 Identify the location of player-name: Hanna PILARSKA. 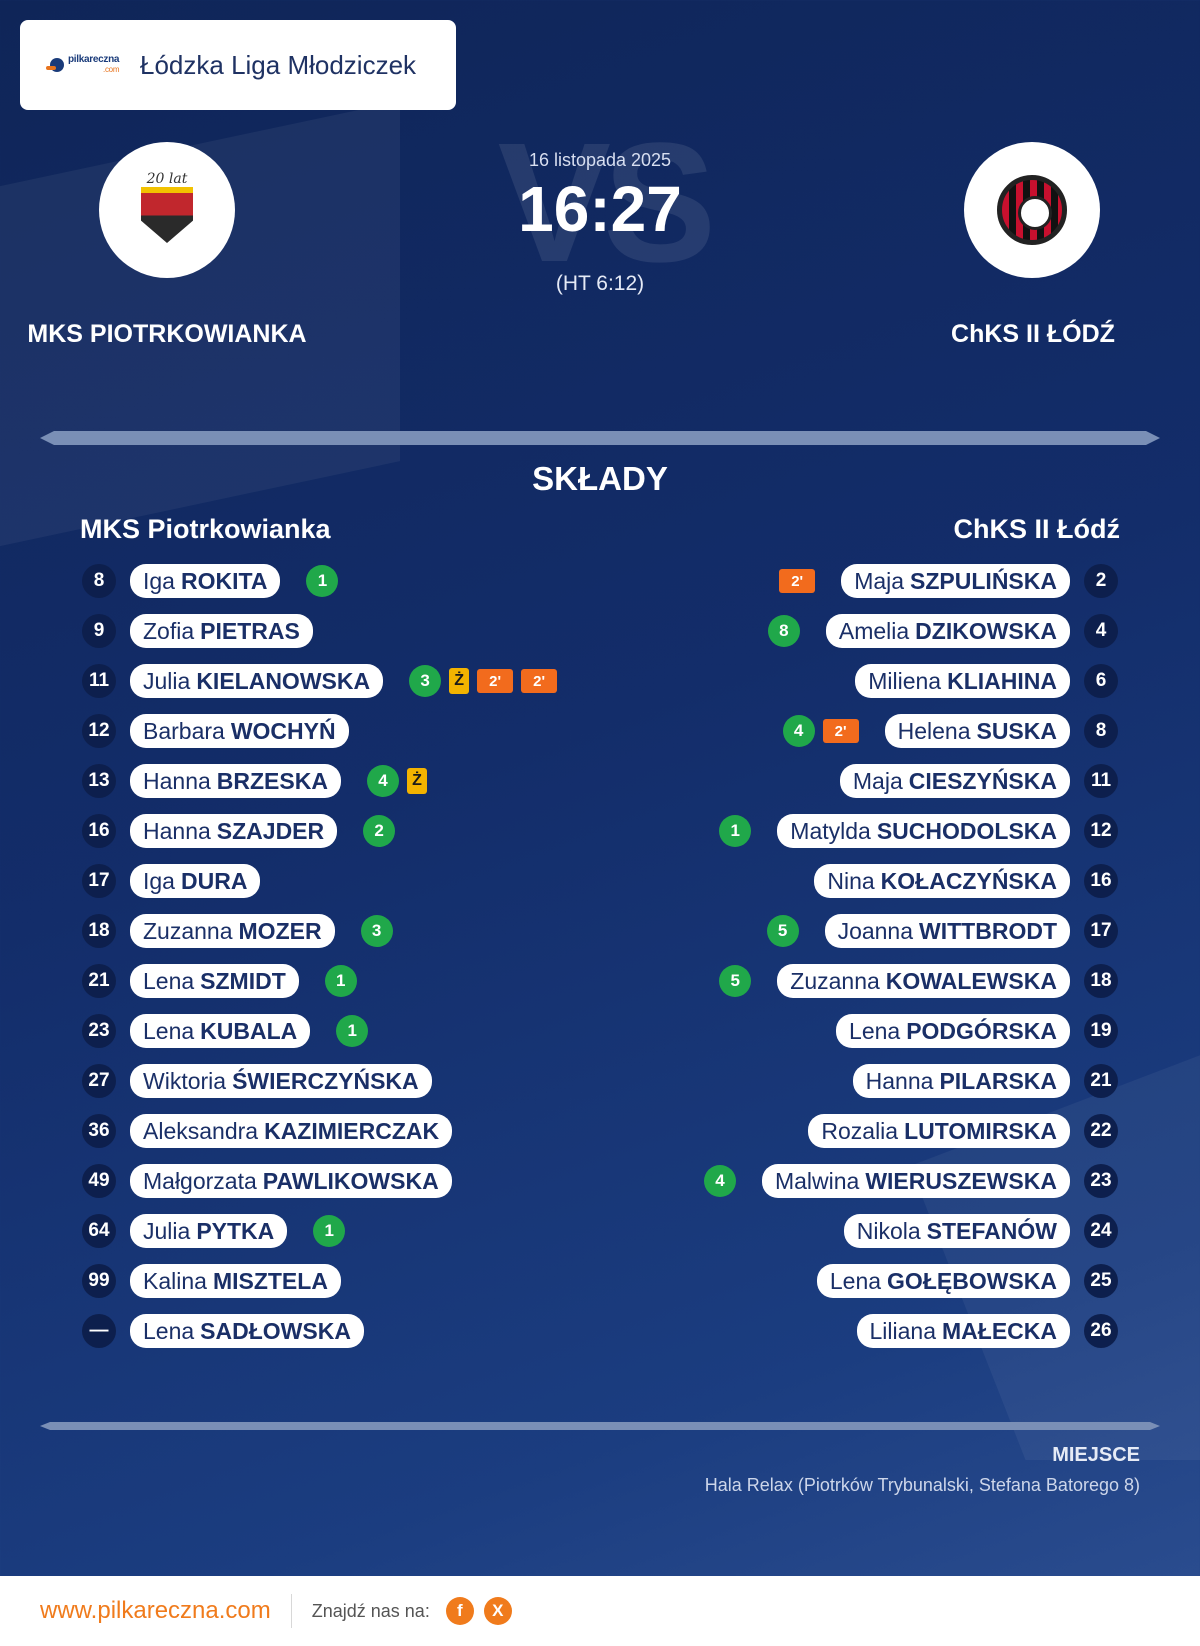
(961, 1081).